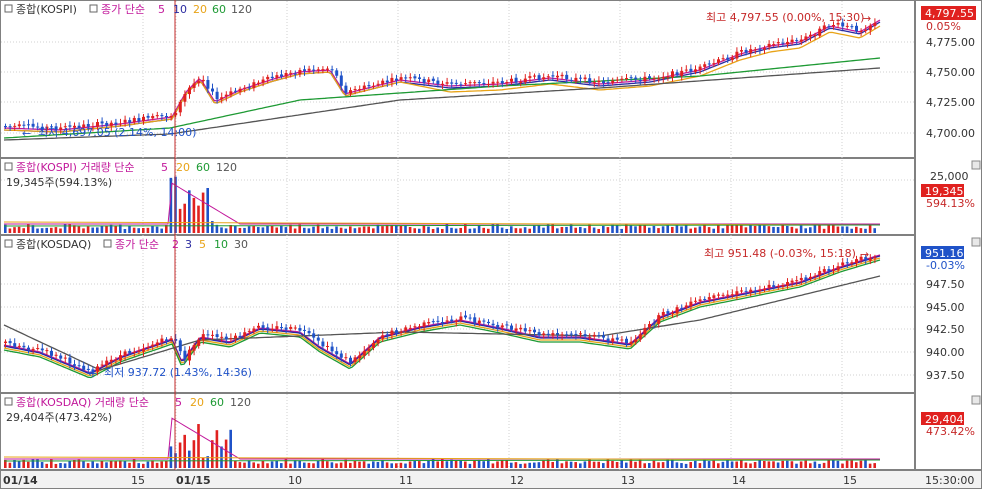  Describe the element at coordinates (628, 480) in the screenshot. I see `x-label-hour: 13` at that location.